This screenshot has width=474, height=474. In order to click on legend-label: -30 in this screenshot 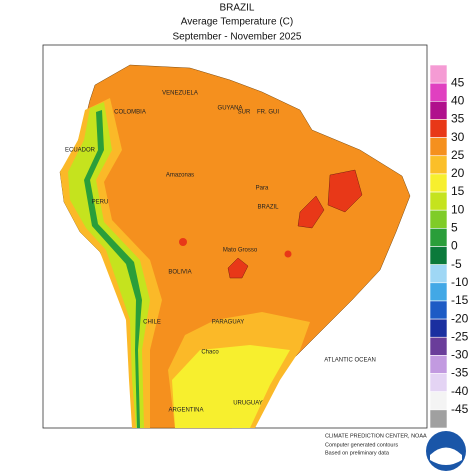, I will do `click(460, 355)`.